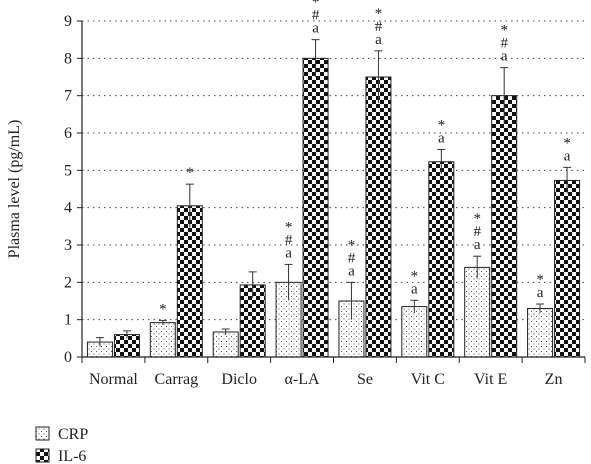 This screenshot has height=464, width=591. Describe the element at coordinates (302, 379) in the screenshot. I see `category-label: α-LA` at that location.